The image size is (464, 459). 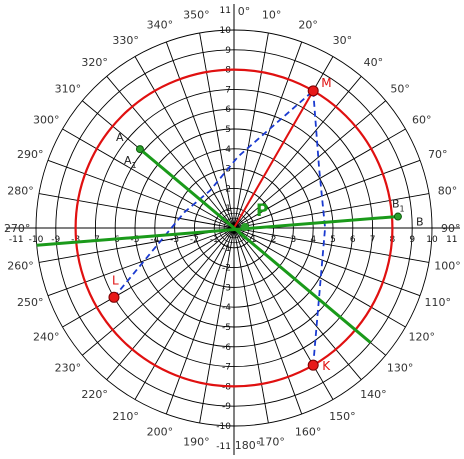 I want to click on y-tick-label: -7, so click(x=226, y=368).